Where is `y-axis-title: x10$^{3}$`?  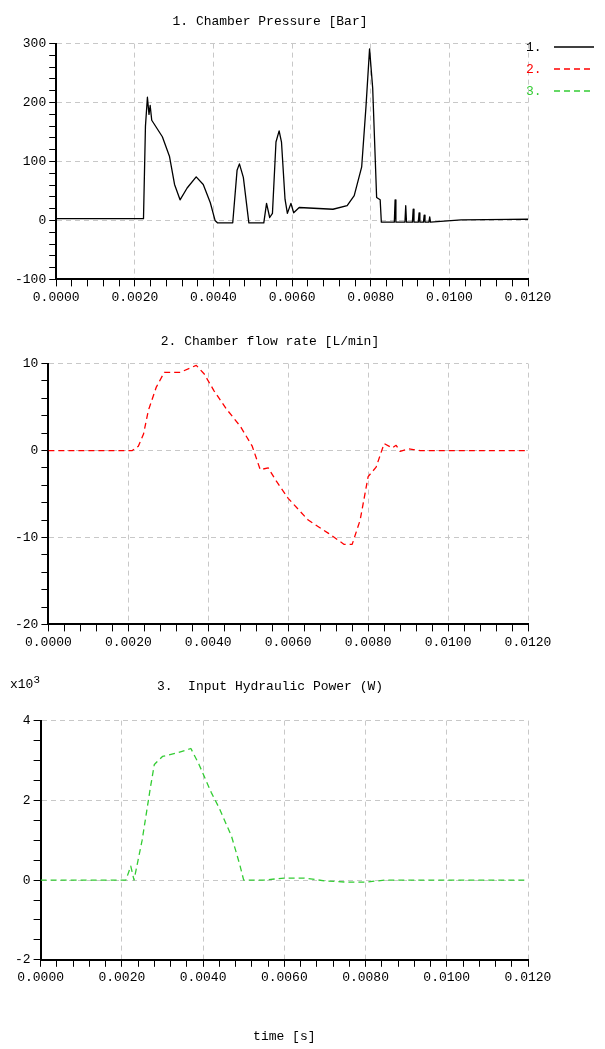 y-axis-title: x10$^{3}$ is located at coordinates (25, 684).